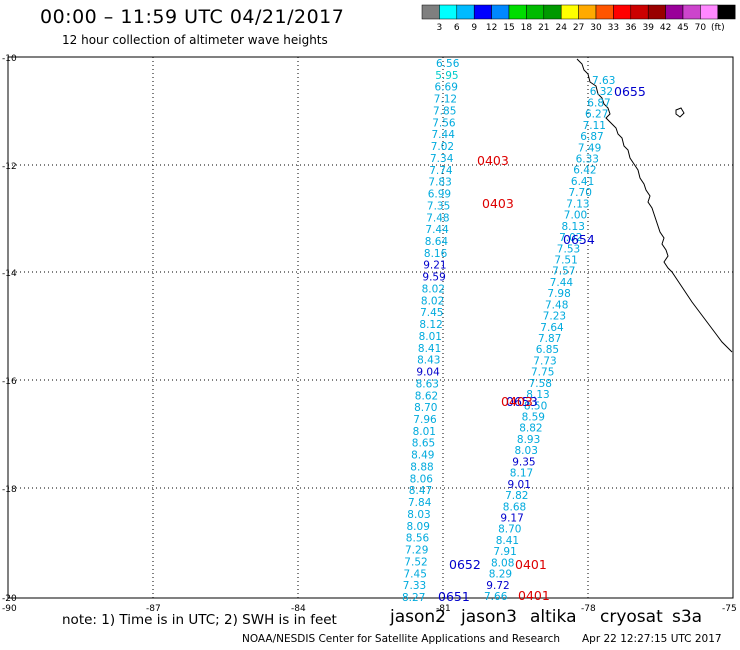 The height and width of the screenshot is (650, 740). Describe the element at coordinates (652, 639) in the screenshot. I see `footer-timestamp: Apr 22 12:27:15 UTC 2017` at that location.